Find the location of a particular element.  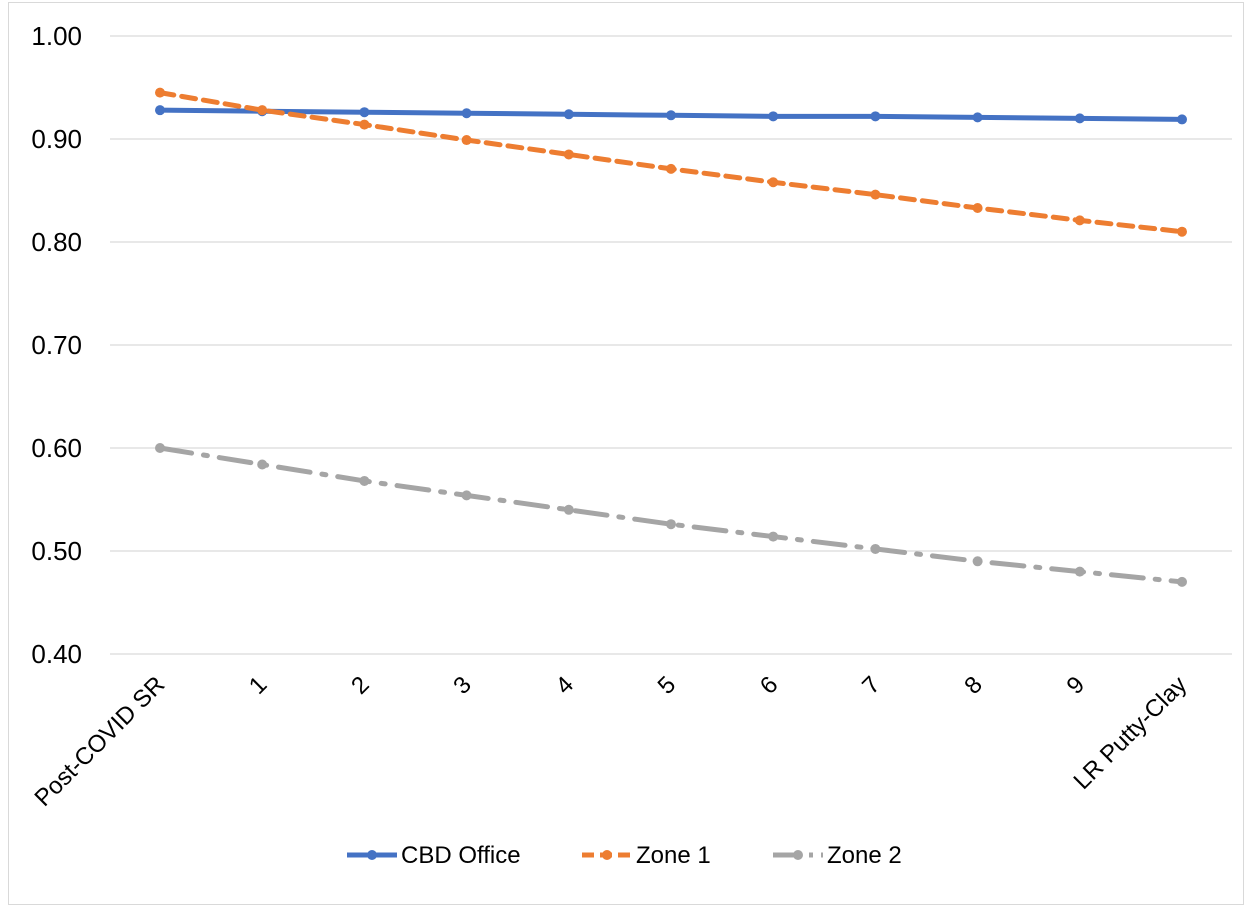

legend-label: Zone 1 is located at coordinates (673, 855).